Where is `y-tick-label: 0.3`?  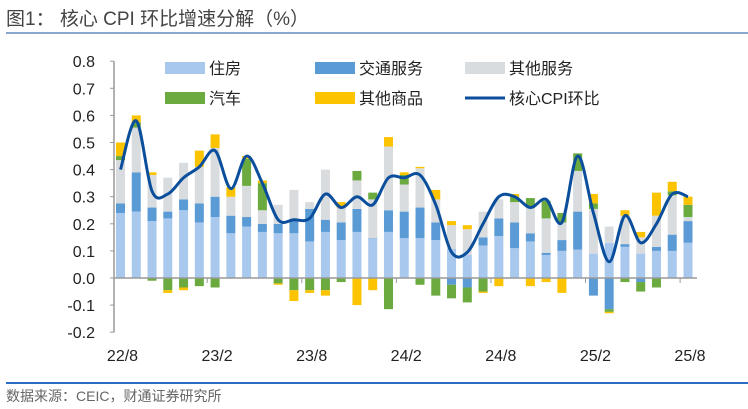 y-tick-label: 0.3 is located at coordinates (84, 198).